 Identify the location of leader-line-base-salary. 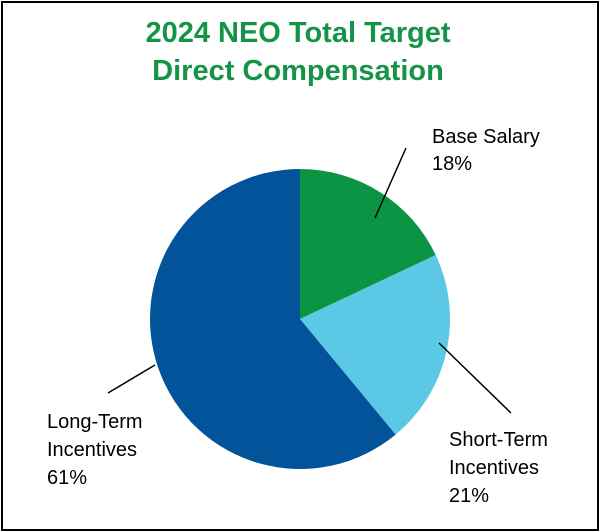
(390, 183).